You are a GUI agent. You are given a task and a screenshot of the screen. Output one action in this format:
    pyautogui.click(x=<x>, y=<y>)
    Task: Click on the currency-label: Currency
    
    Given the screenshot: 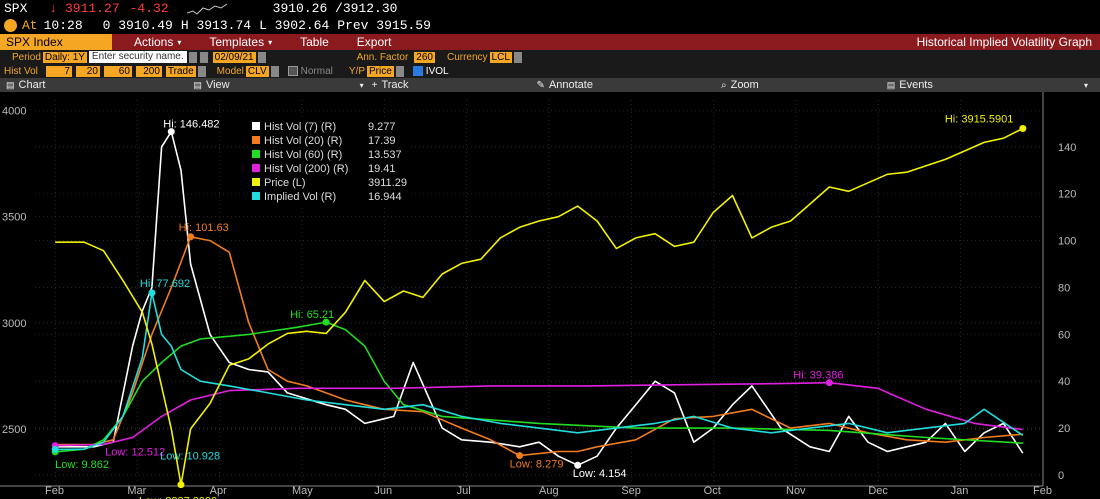 What is the action you would take?
    pyautogui.click(x=467, y=57)
    